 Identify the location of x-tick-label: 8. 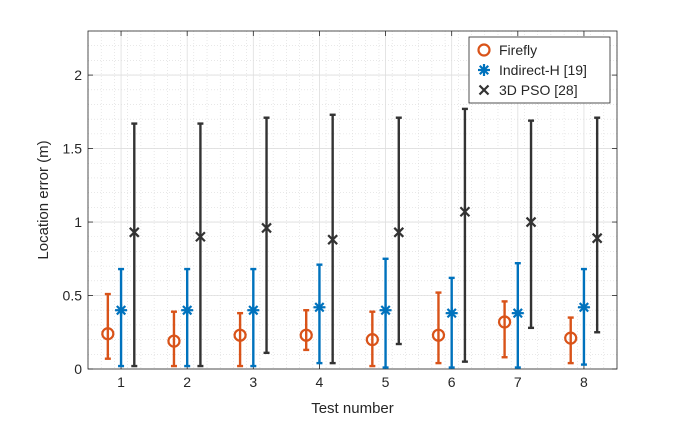
(584, 382).